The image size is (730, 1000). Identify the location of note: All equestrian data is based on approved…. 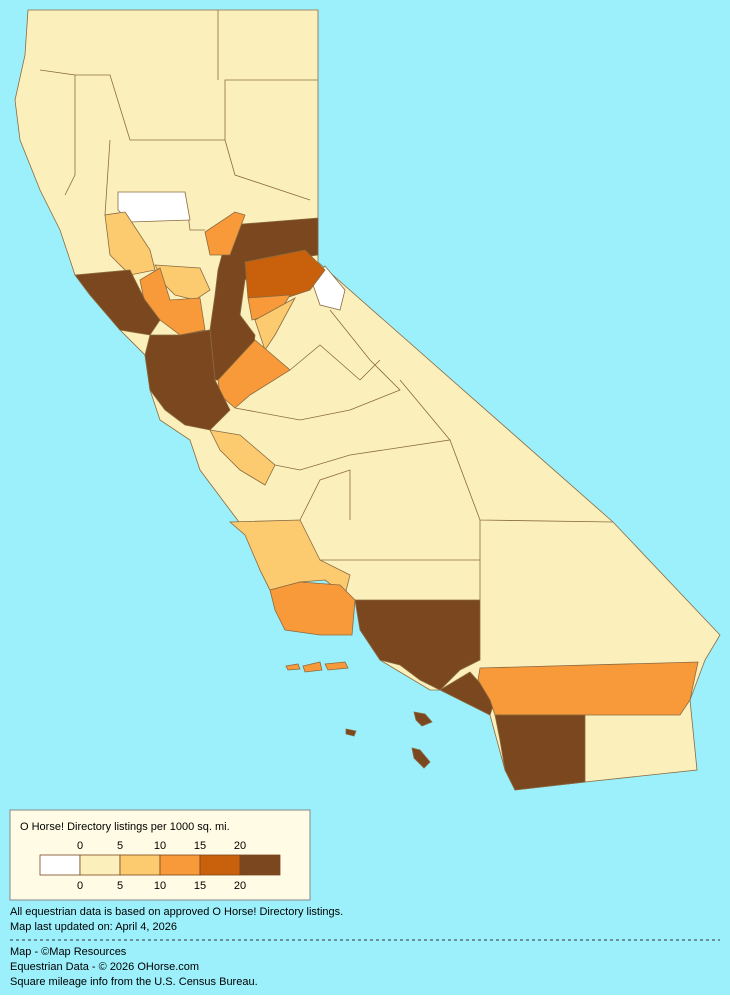
(176, 912).